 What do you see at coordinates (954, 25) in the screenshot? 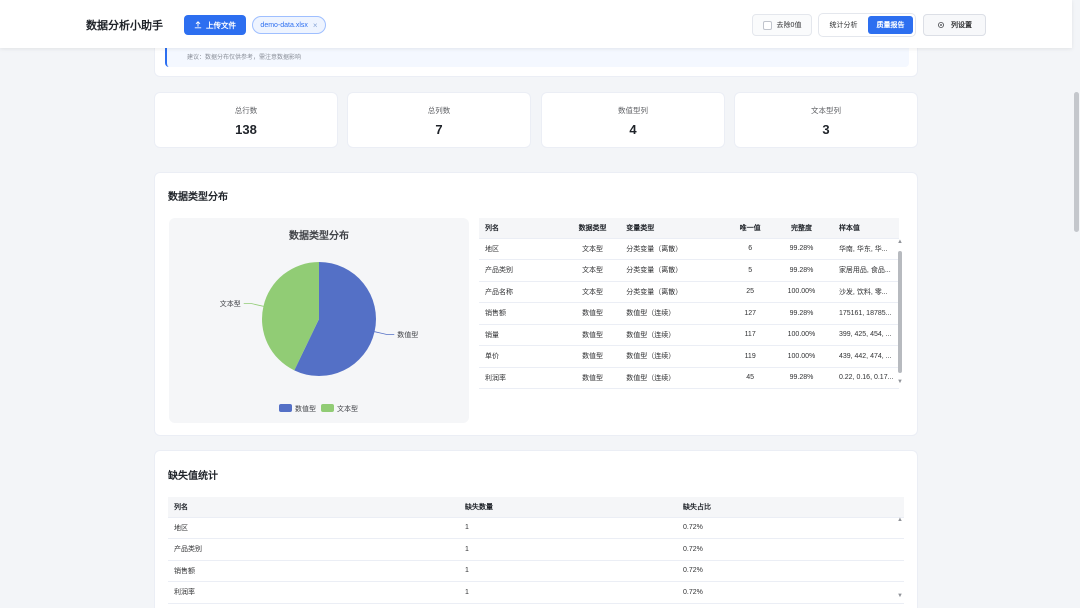
I see `column-settings-button: 列设置` at bounding box center [954, 25].